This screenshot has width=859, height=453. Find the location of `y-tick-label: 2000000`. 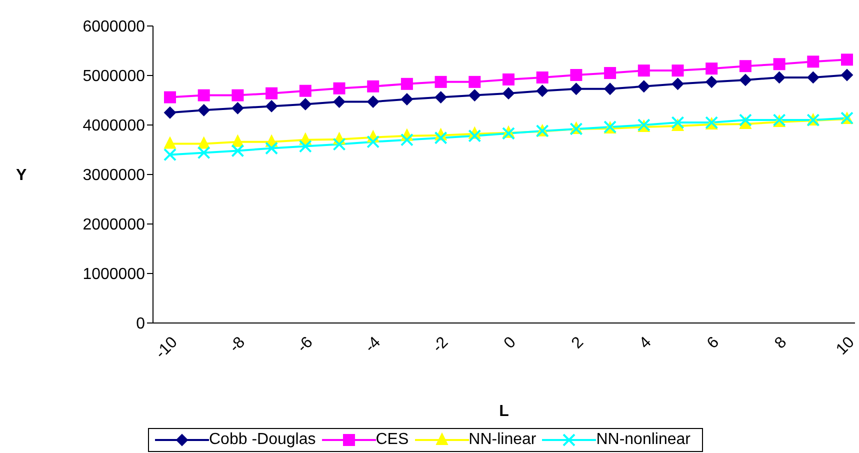

y-tick-label: 2000000 is located at coordinates (114, 225).